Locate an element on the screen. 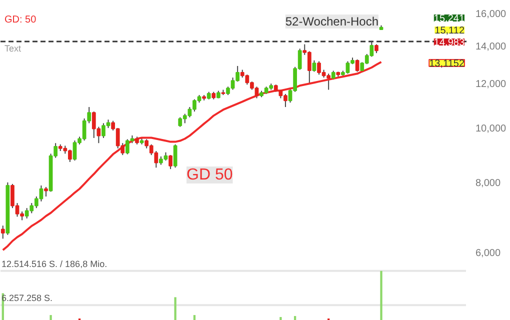  y-tick-label: 10,000 is located at coordinates (491, 129).